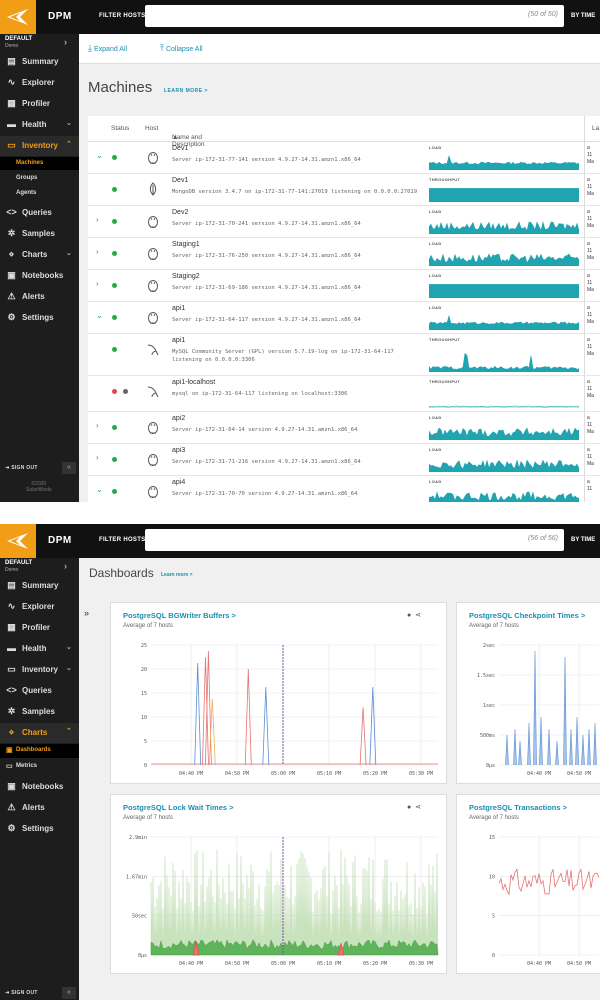 The image size is (600, 1000). I want to click on host-name: api3, so click(179, 450).